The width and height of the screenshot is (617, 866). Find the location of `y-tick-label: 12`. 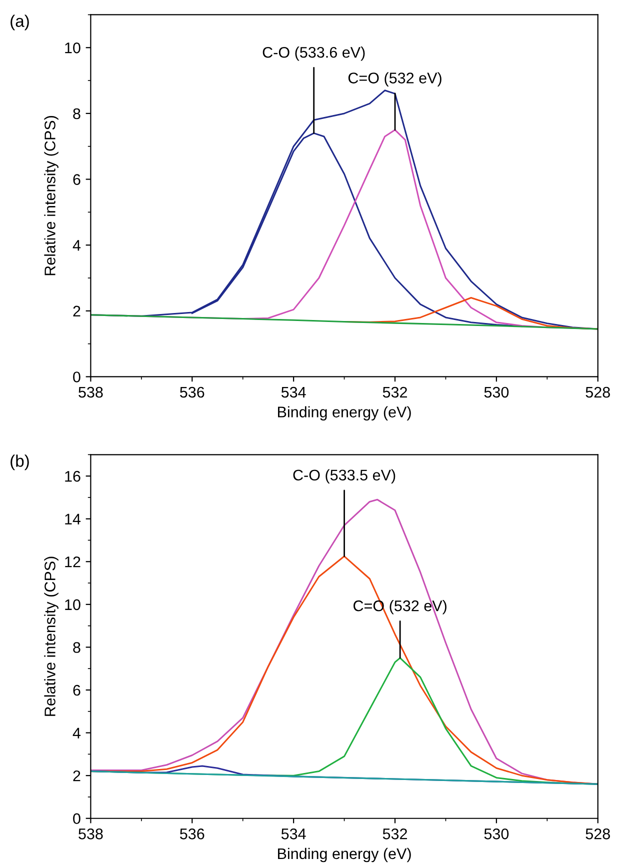

y-tick-label: 12 is located at coordinates (72, 562).